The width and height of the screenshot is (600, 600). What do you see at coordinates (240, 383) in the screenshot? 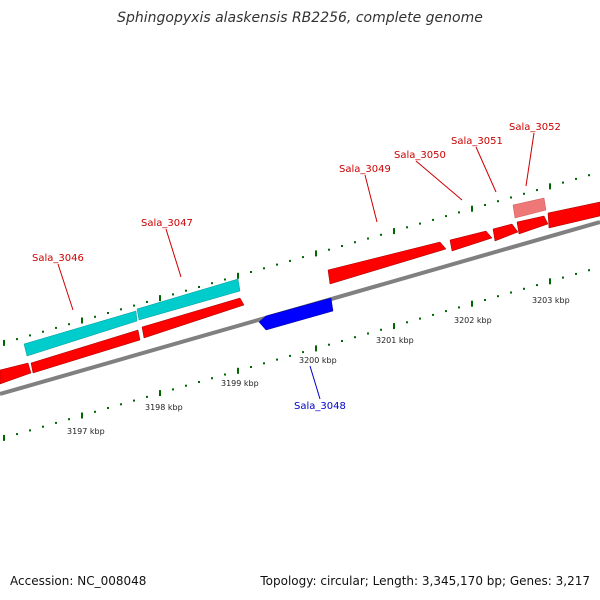
I see `scale-label: 3199 kbp` at bounding box center [240, 383].